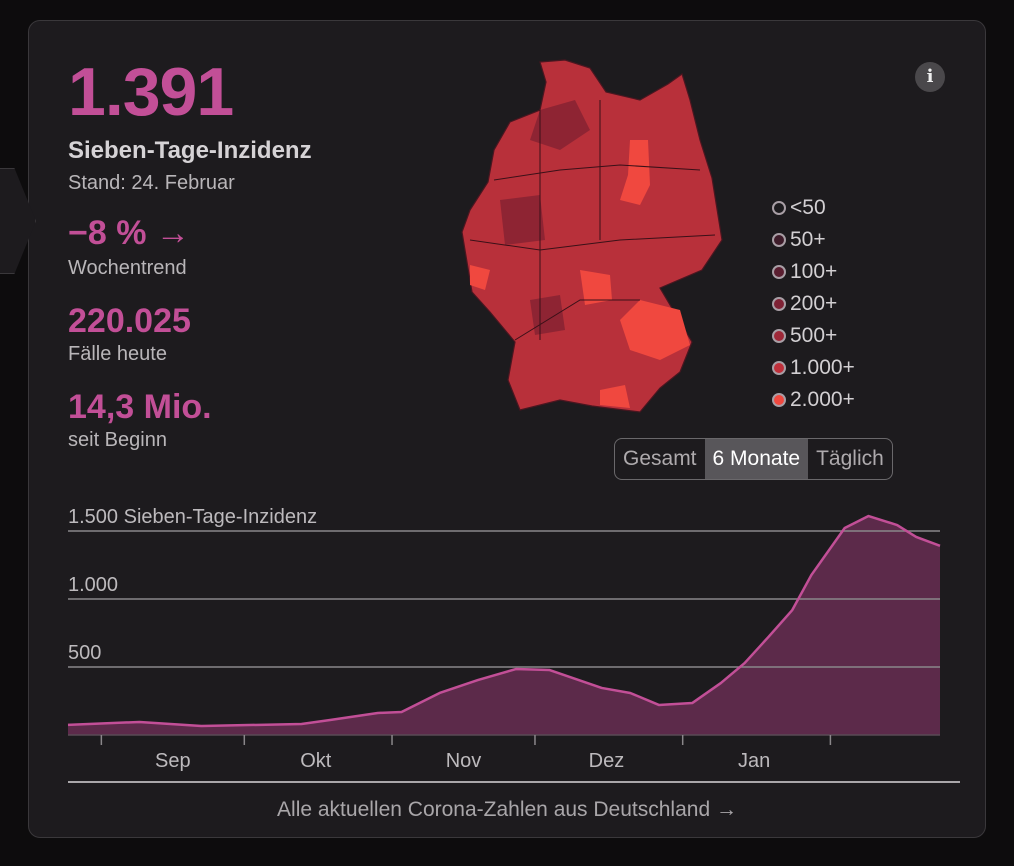 The image size is (1014, 866). I want to click on legend-label: 50+, so click(808, 239).